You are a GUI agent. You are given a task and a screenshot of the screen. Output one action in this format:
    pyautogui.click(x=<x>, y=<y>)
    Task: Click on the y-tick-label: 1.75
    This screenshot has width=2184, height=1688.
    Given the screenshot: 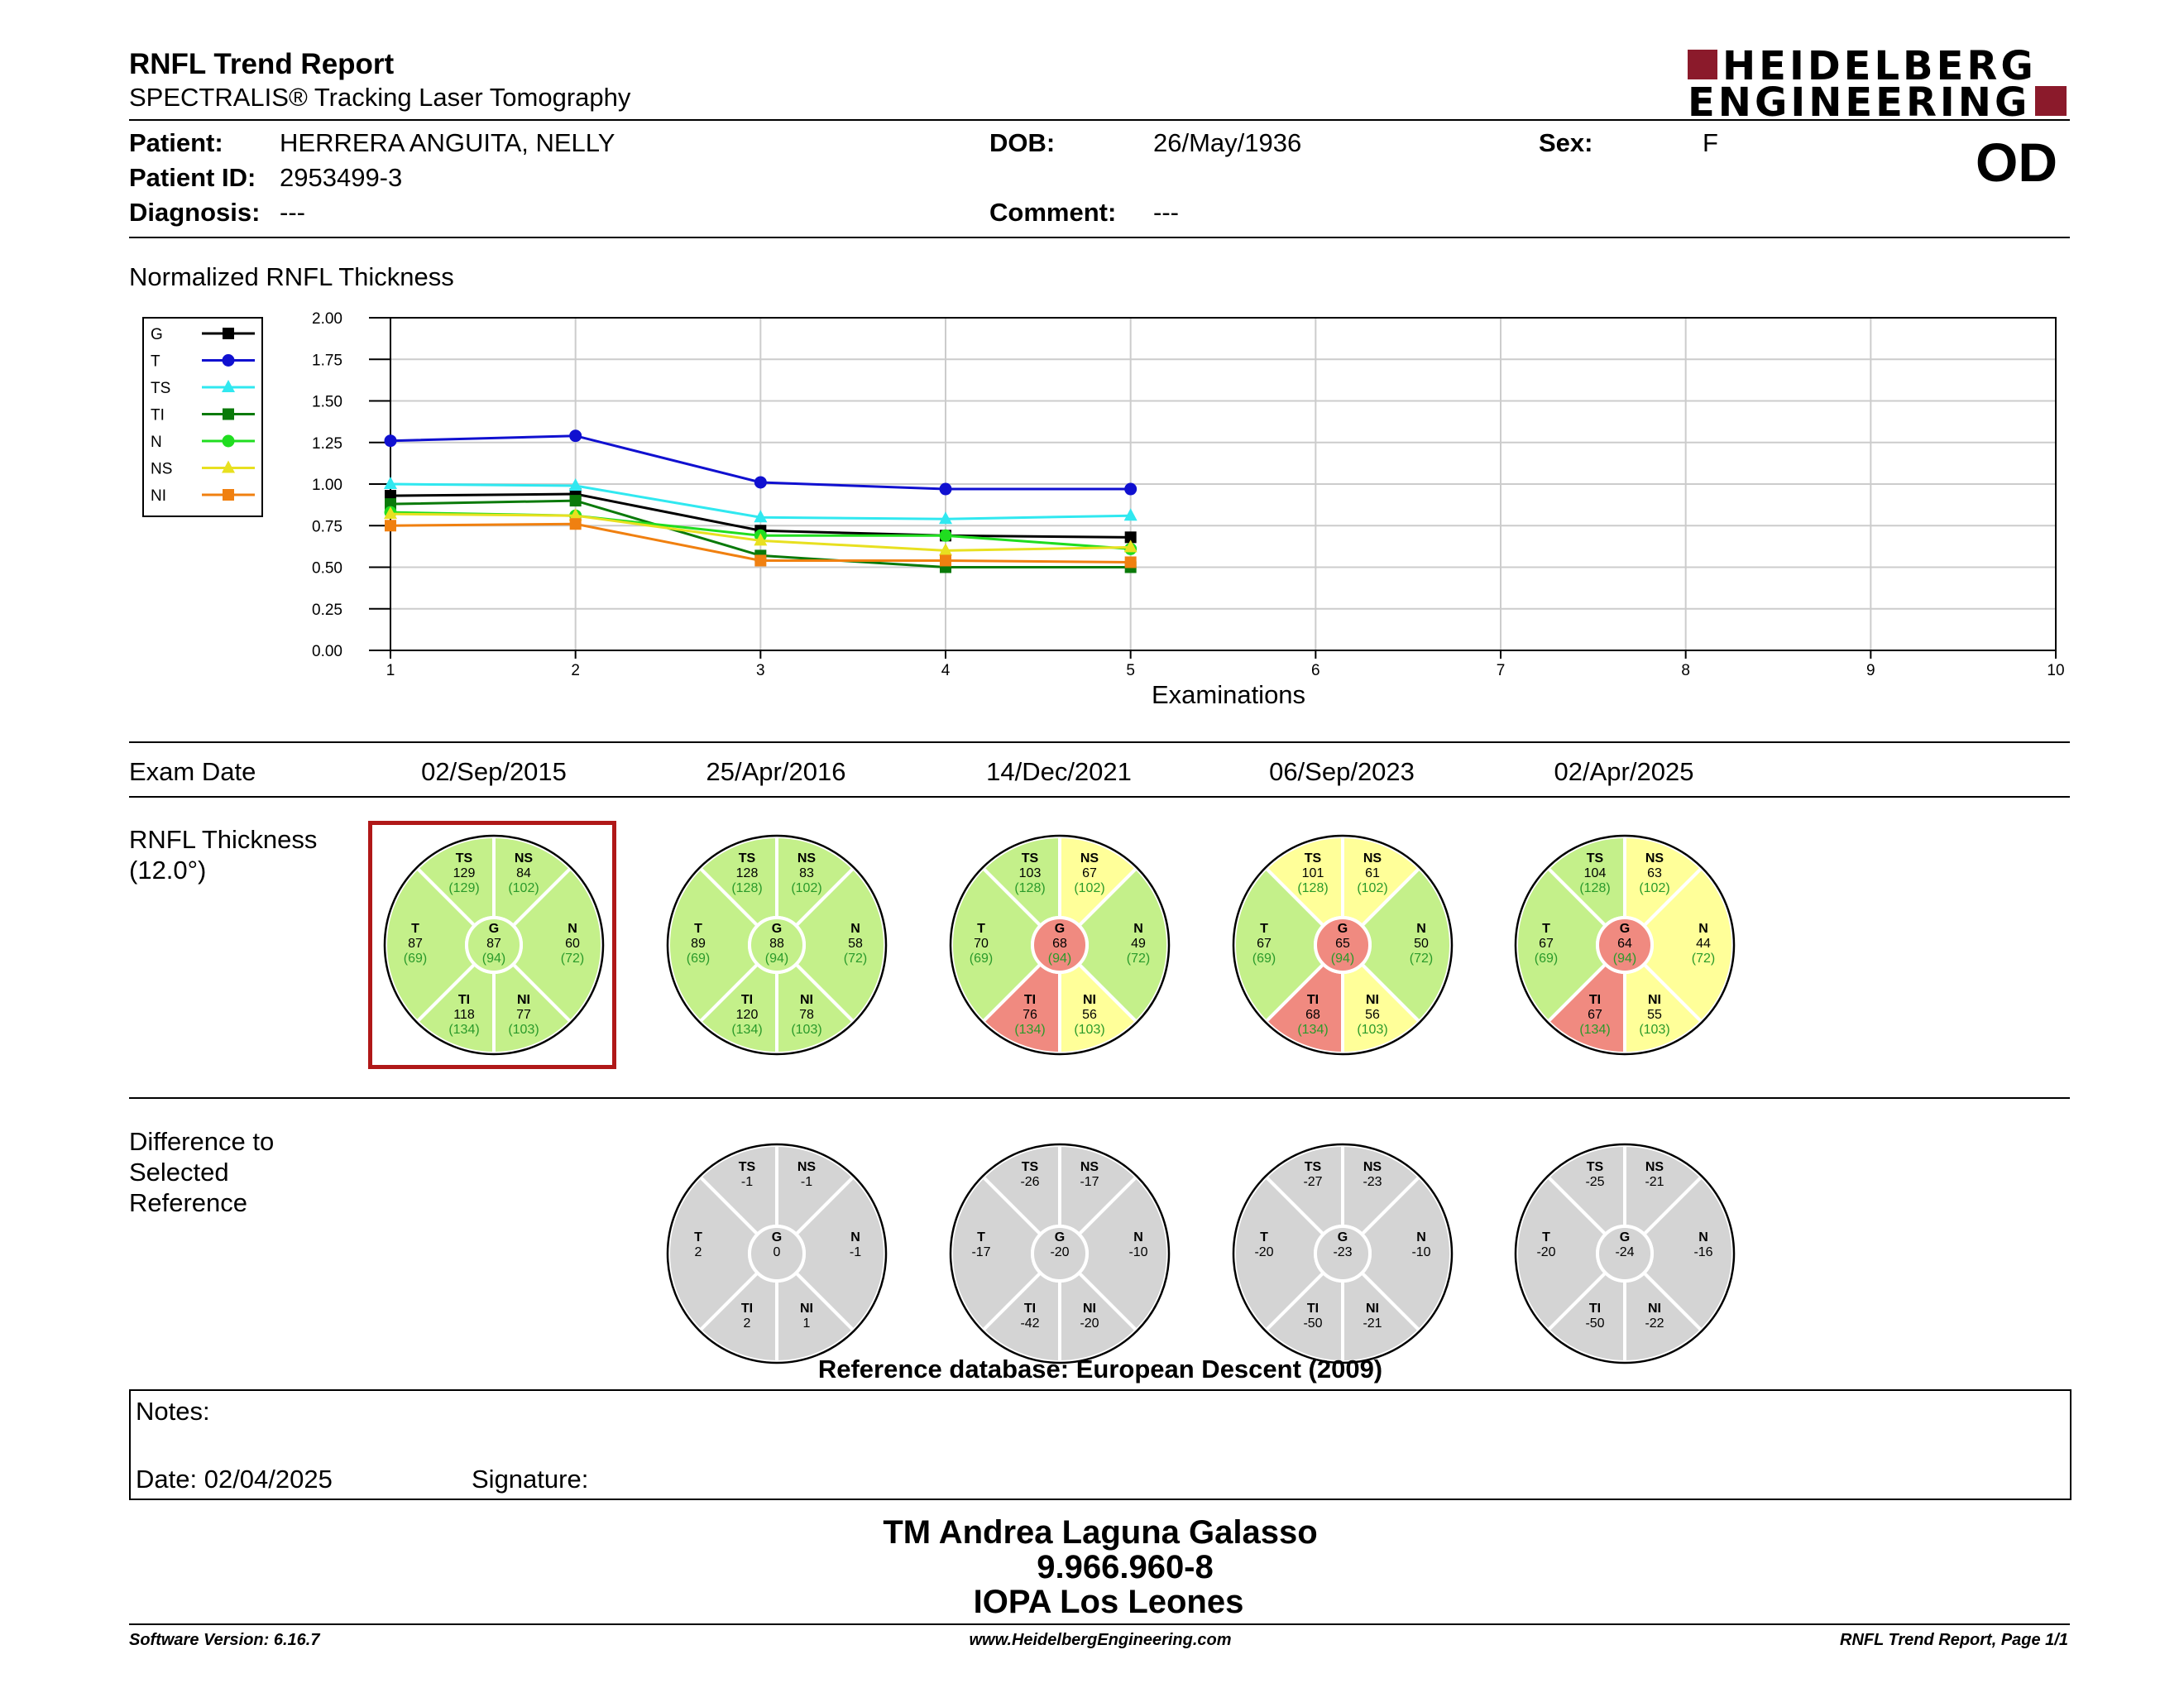 What is the action you would take?
    pyautogui.click(x=327, y=360)
    